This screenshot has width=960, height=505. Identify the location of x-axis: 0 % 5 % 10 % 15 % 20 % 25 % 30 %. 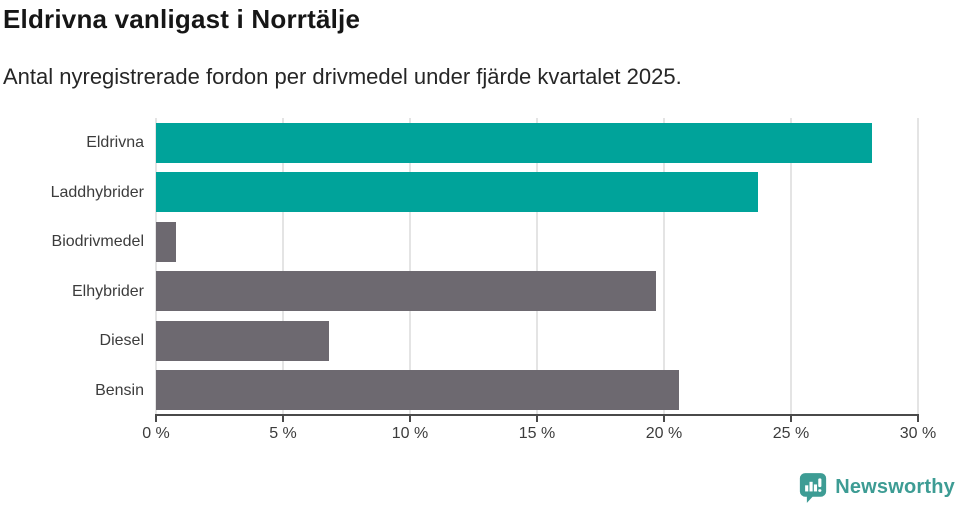
(539, 434).